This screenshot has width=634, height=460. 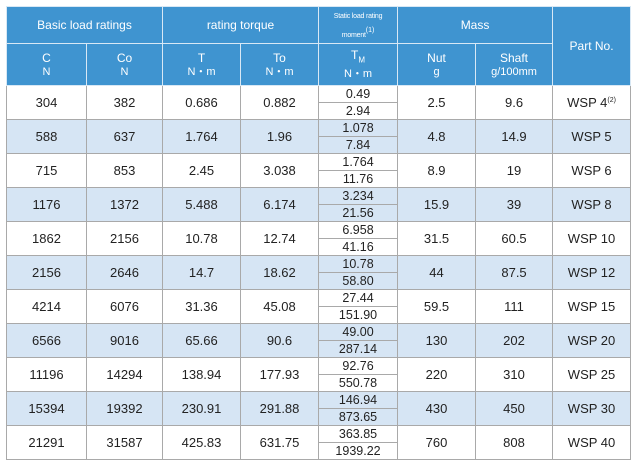 What do you see at coordinates (201, 238) in the screenshot?
I see `cell-t: 10.78` at bounding box center [201, 238].